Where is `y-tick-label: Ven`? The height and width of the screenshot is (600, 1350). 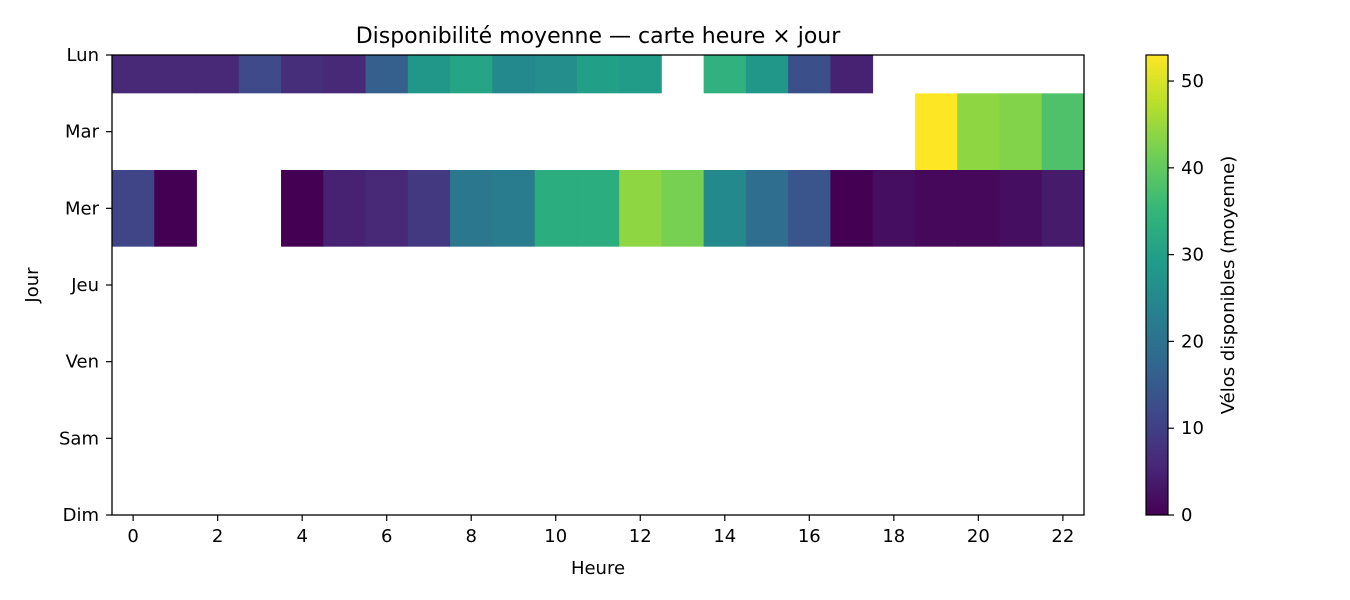 y-tick-label: Ven is located at coordinates (82, 362).